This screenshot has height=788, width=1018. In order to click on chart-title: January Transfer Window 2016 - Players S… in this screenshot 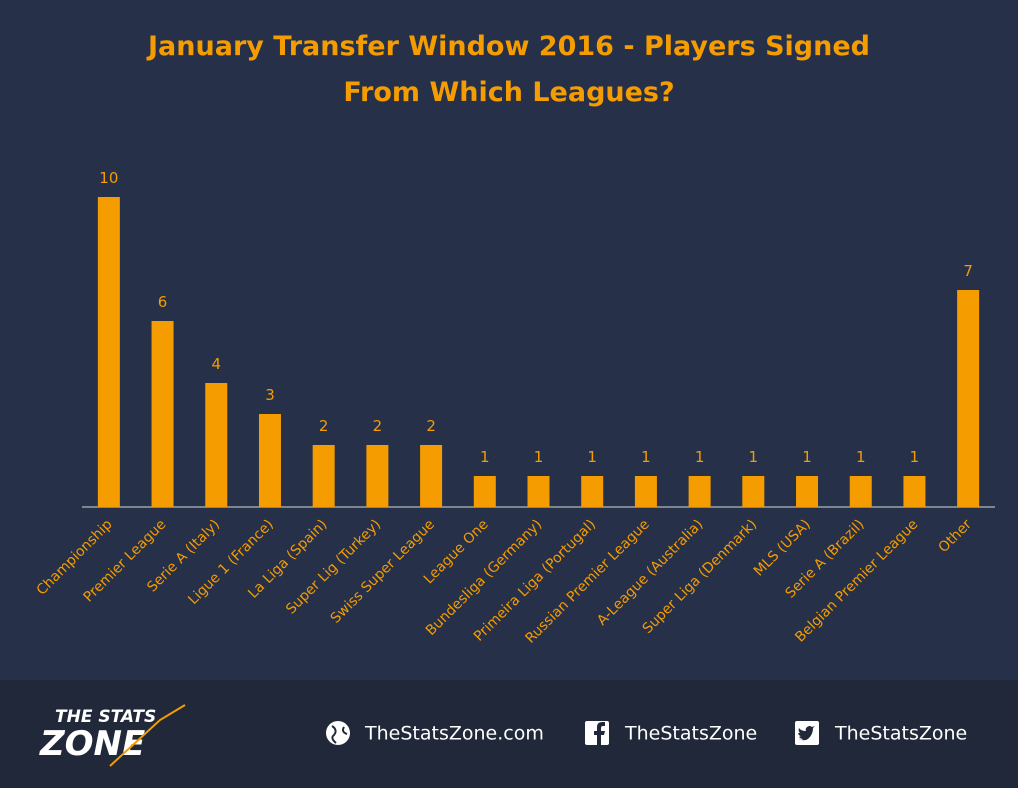, I will do `click(509, 69)`.